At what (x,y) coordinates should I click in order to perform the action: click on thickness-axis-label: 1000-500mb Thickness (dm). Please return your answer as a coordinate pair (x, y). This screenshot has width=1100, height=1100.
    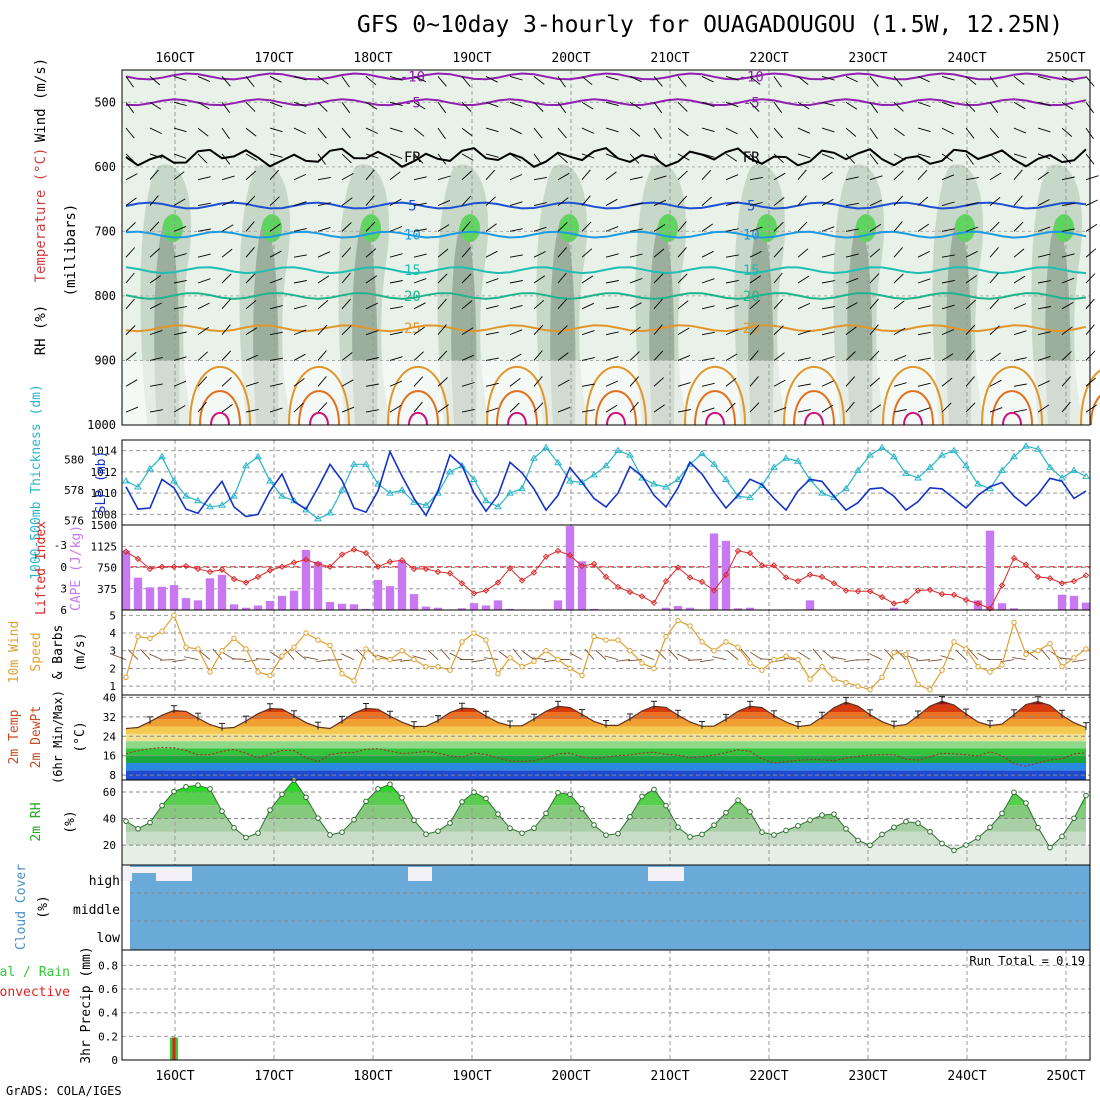
    Looking at the image, I should click on (36, 482).